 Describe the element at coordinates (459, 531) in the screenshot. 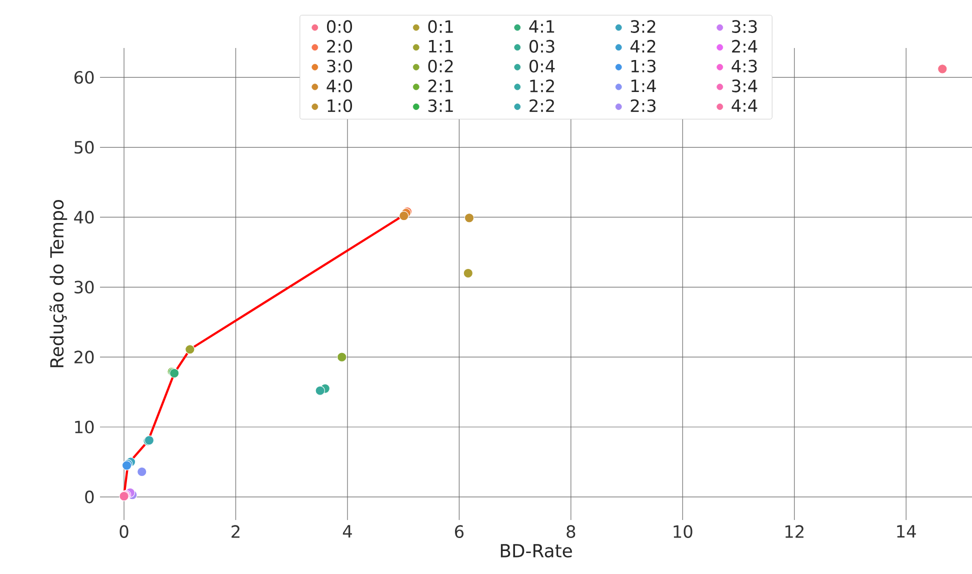

I see `x-tick-label: 6` at that location.